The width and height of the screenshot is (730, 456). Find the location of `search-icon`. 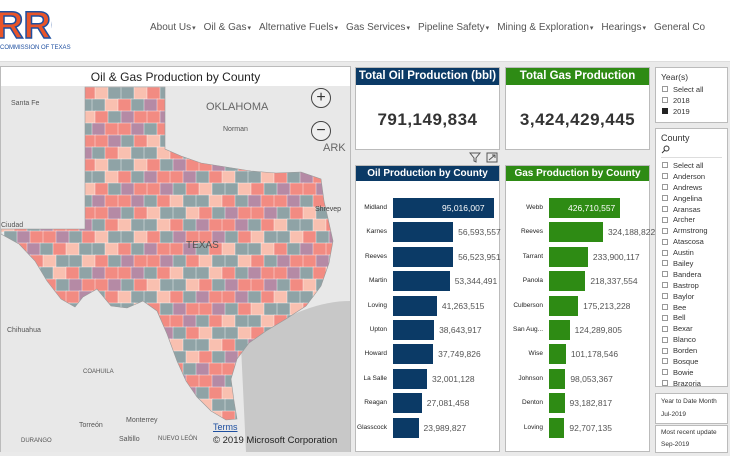

search-icon is located at coordinates (665, 149).